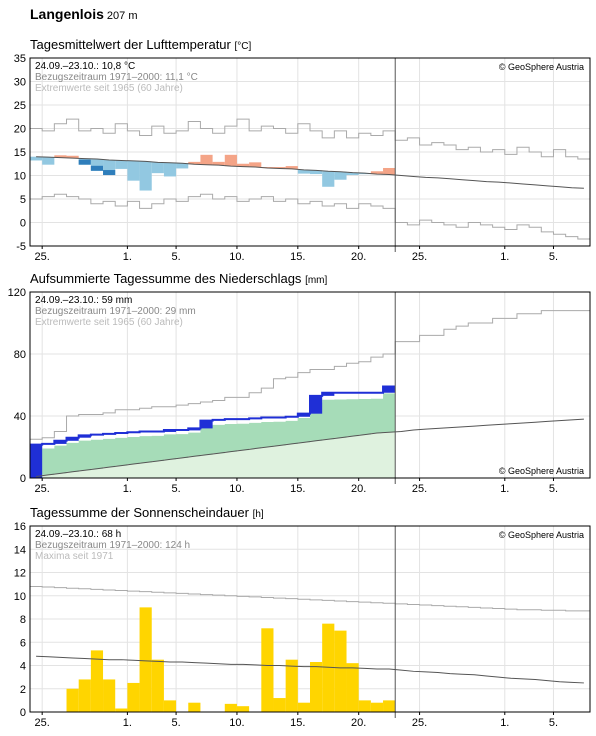 This screenshot has width=596, height=736. I want to click on normal-sunshine-line, so click(310, 669).